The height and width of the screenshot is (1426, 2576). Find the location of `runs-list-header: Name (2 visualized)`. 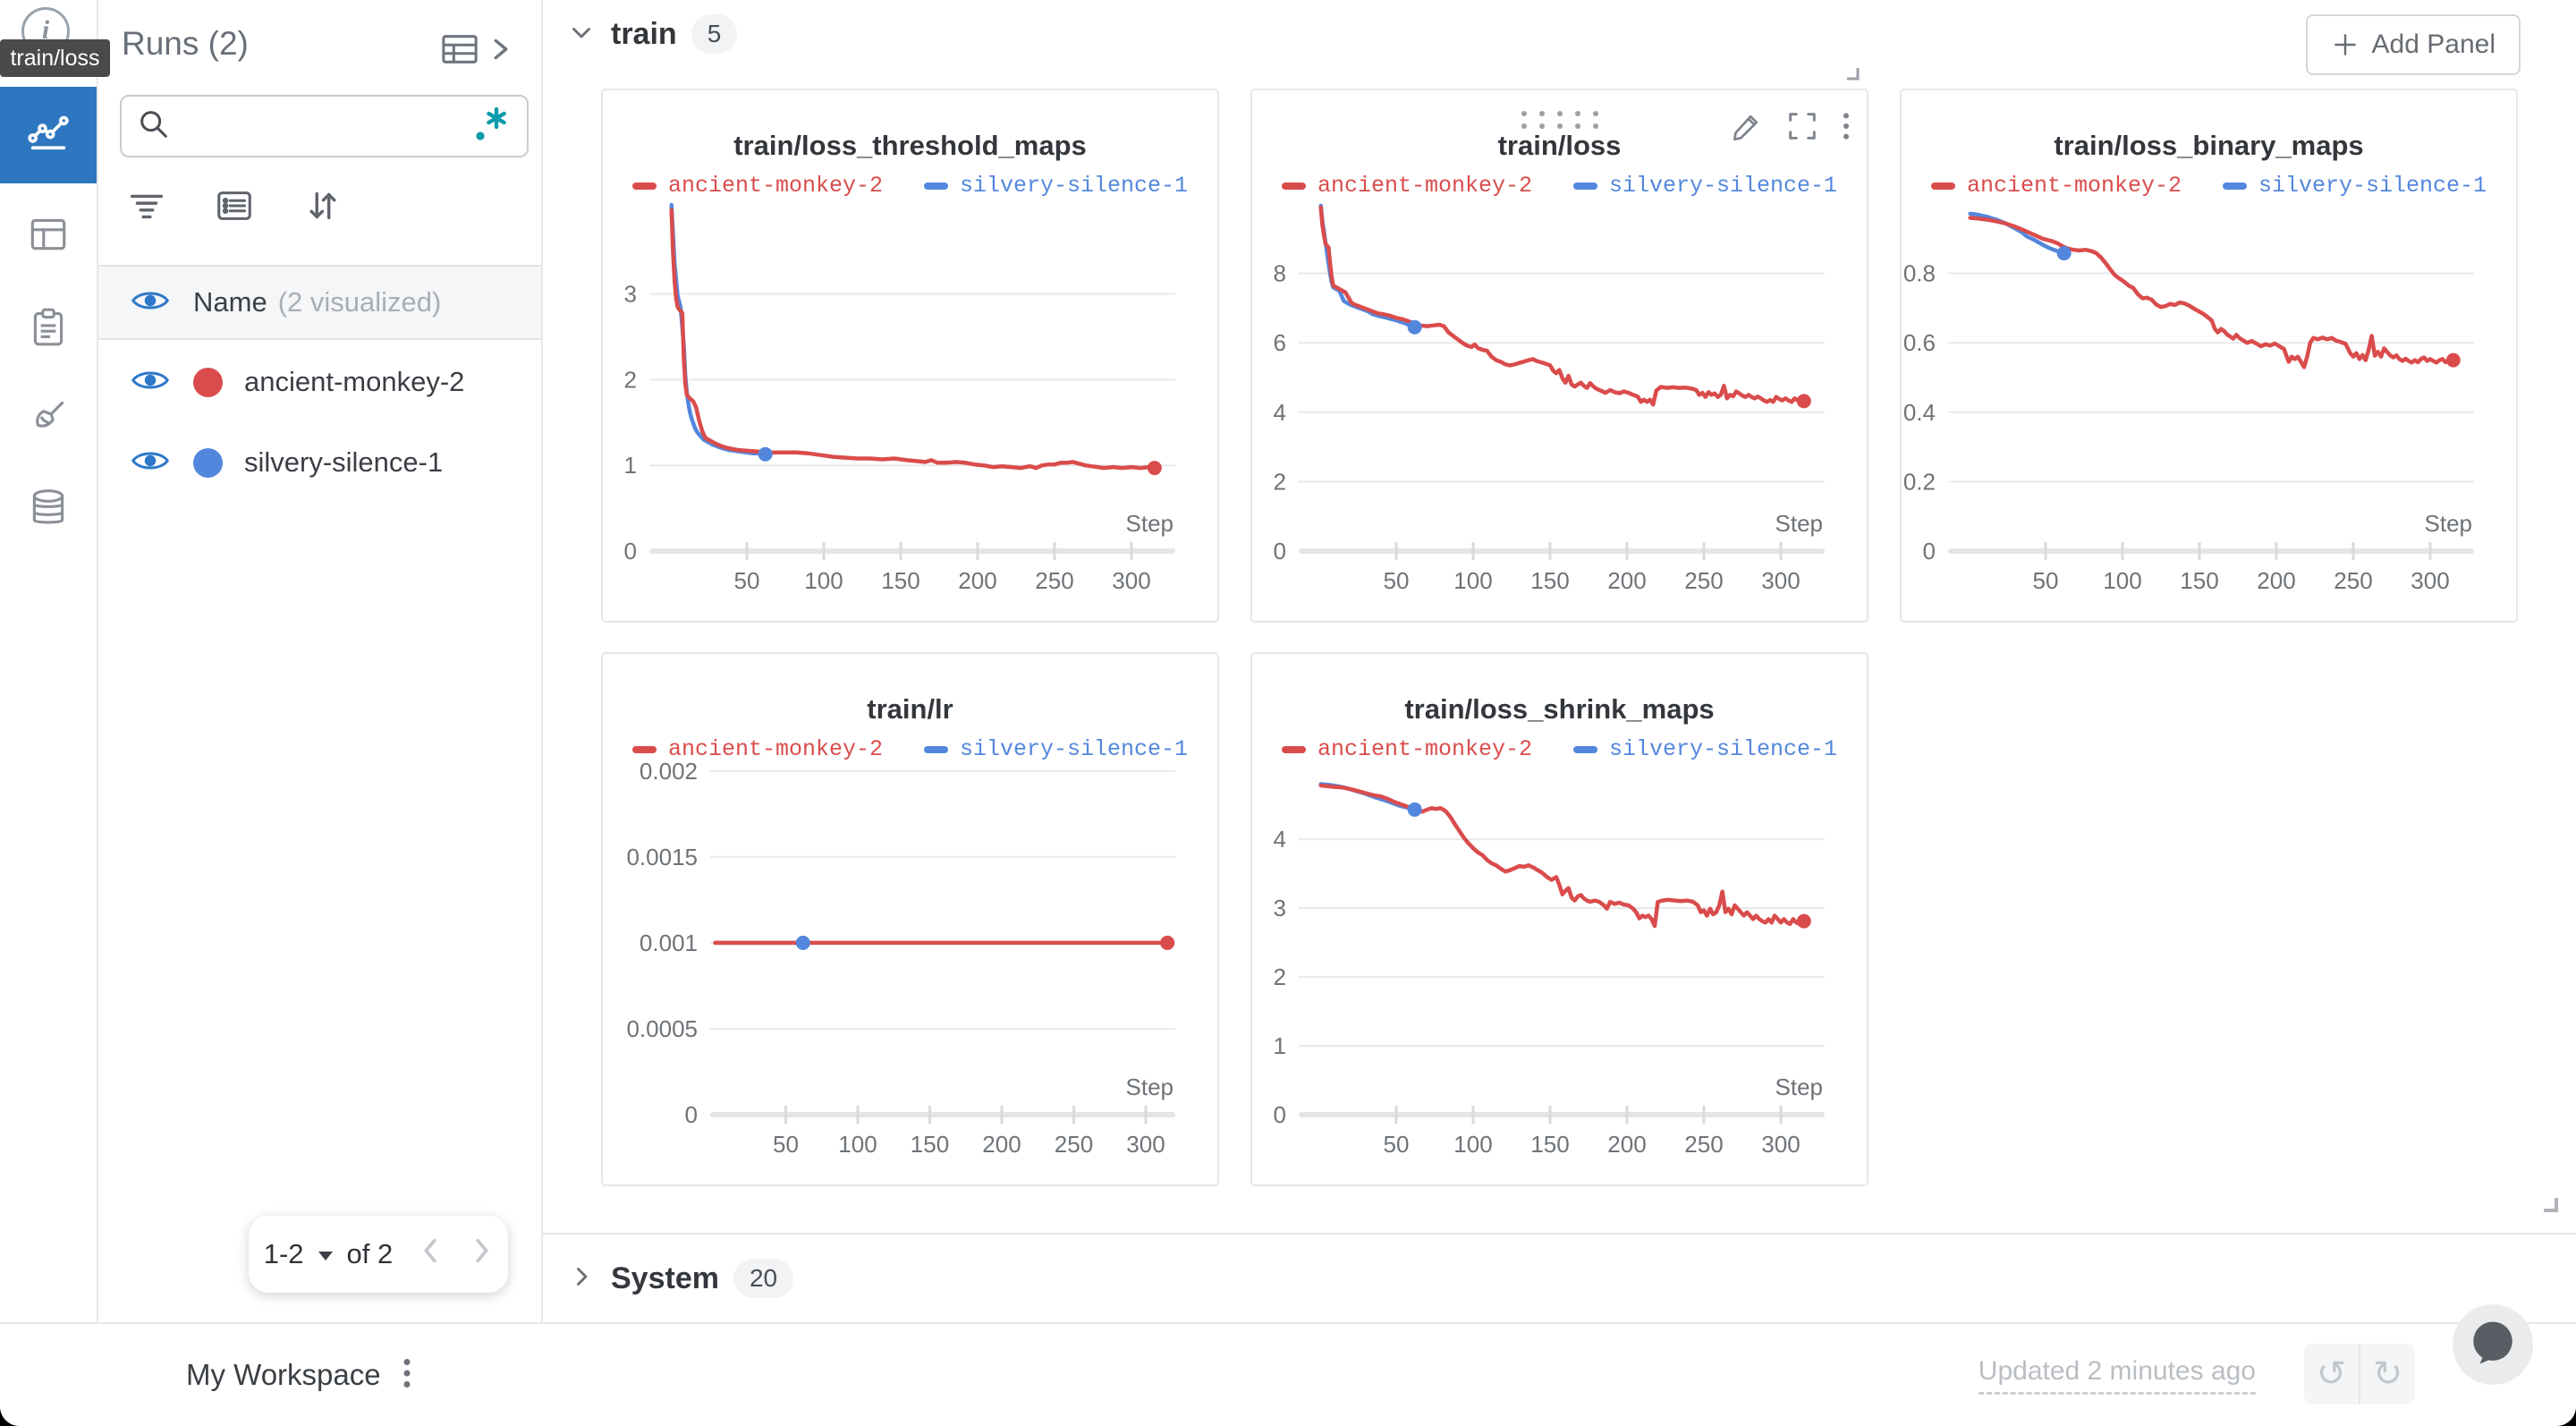

runs-list-header: Name (2 visualized) is located at coordinates (319, 303).